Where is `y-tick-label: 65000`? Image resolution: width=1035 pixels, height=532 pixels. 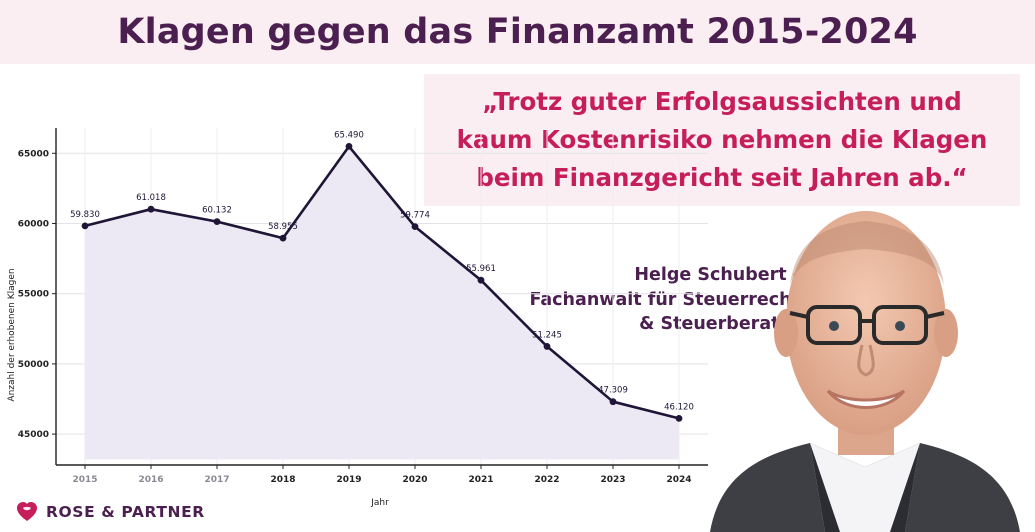 y-tick-label: 65000 is located at coordinates (33, 154).